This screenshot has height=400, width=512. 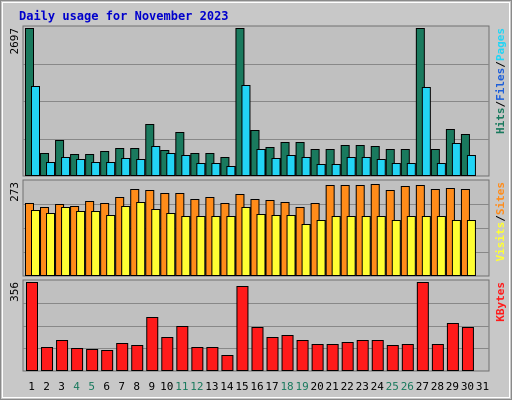 What do you see at coordinates (500, 81) in the screenshot?
I see `series-legend: Hits/Files/Pages` at bounding box center [500, 81].